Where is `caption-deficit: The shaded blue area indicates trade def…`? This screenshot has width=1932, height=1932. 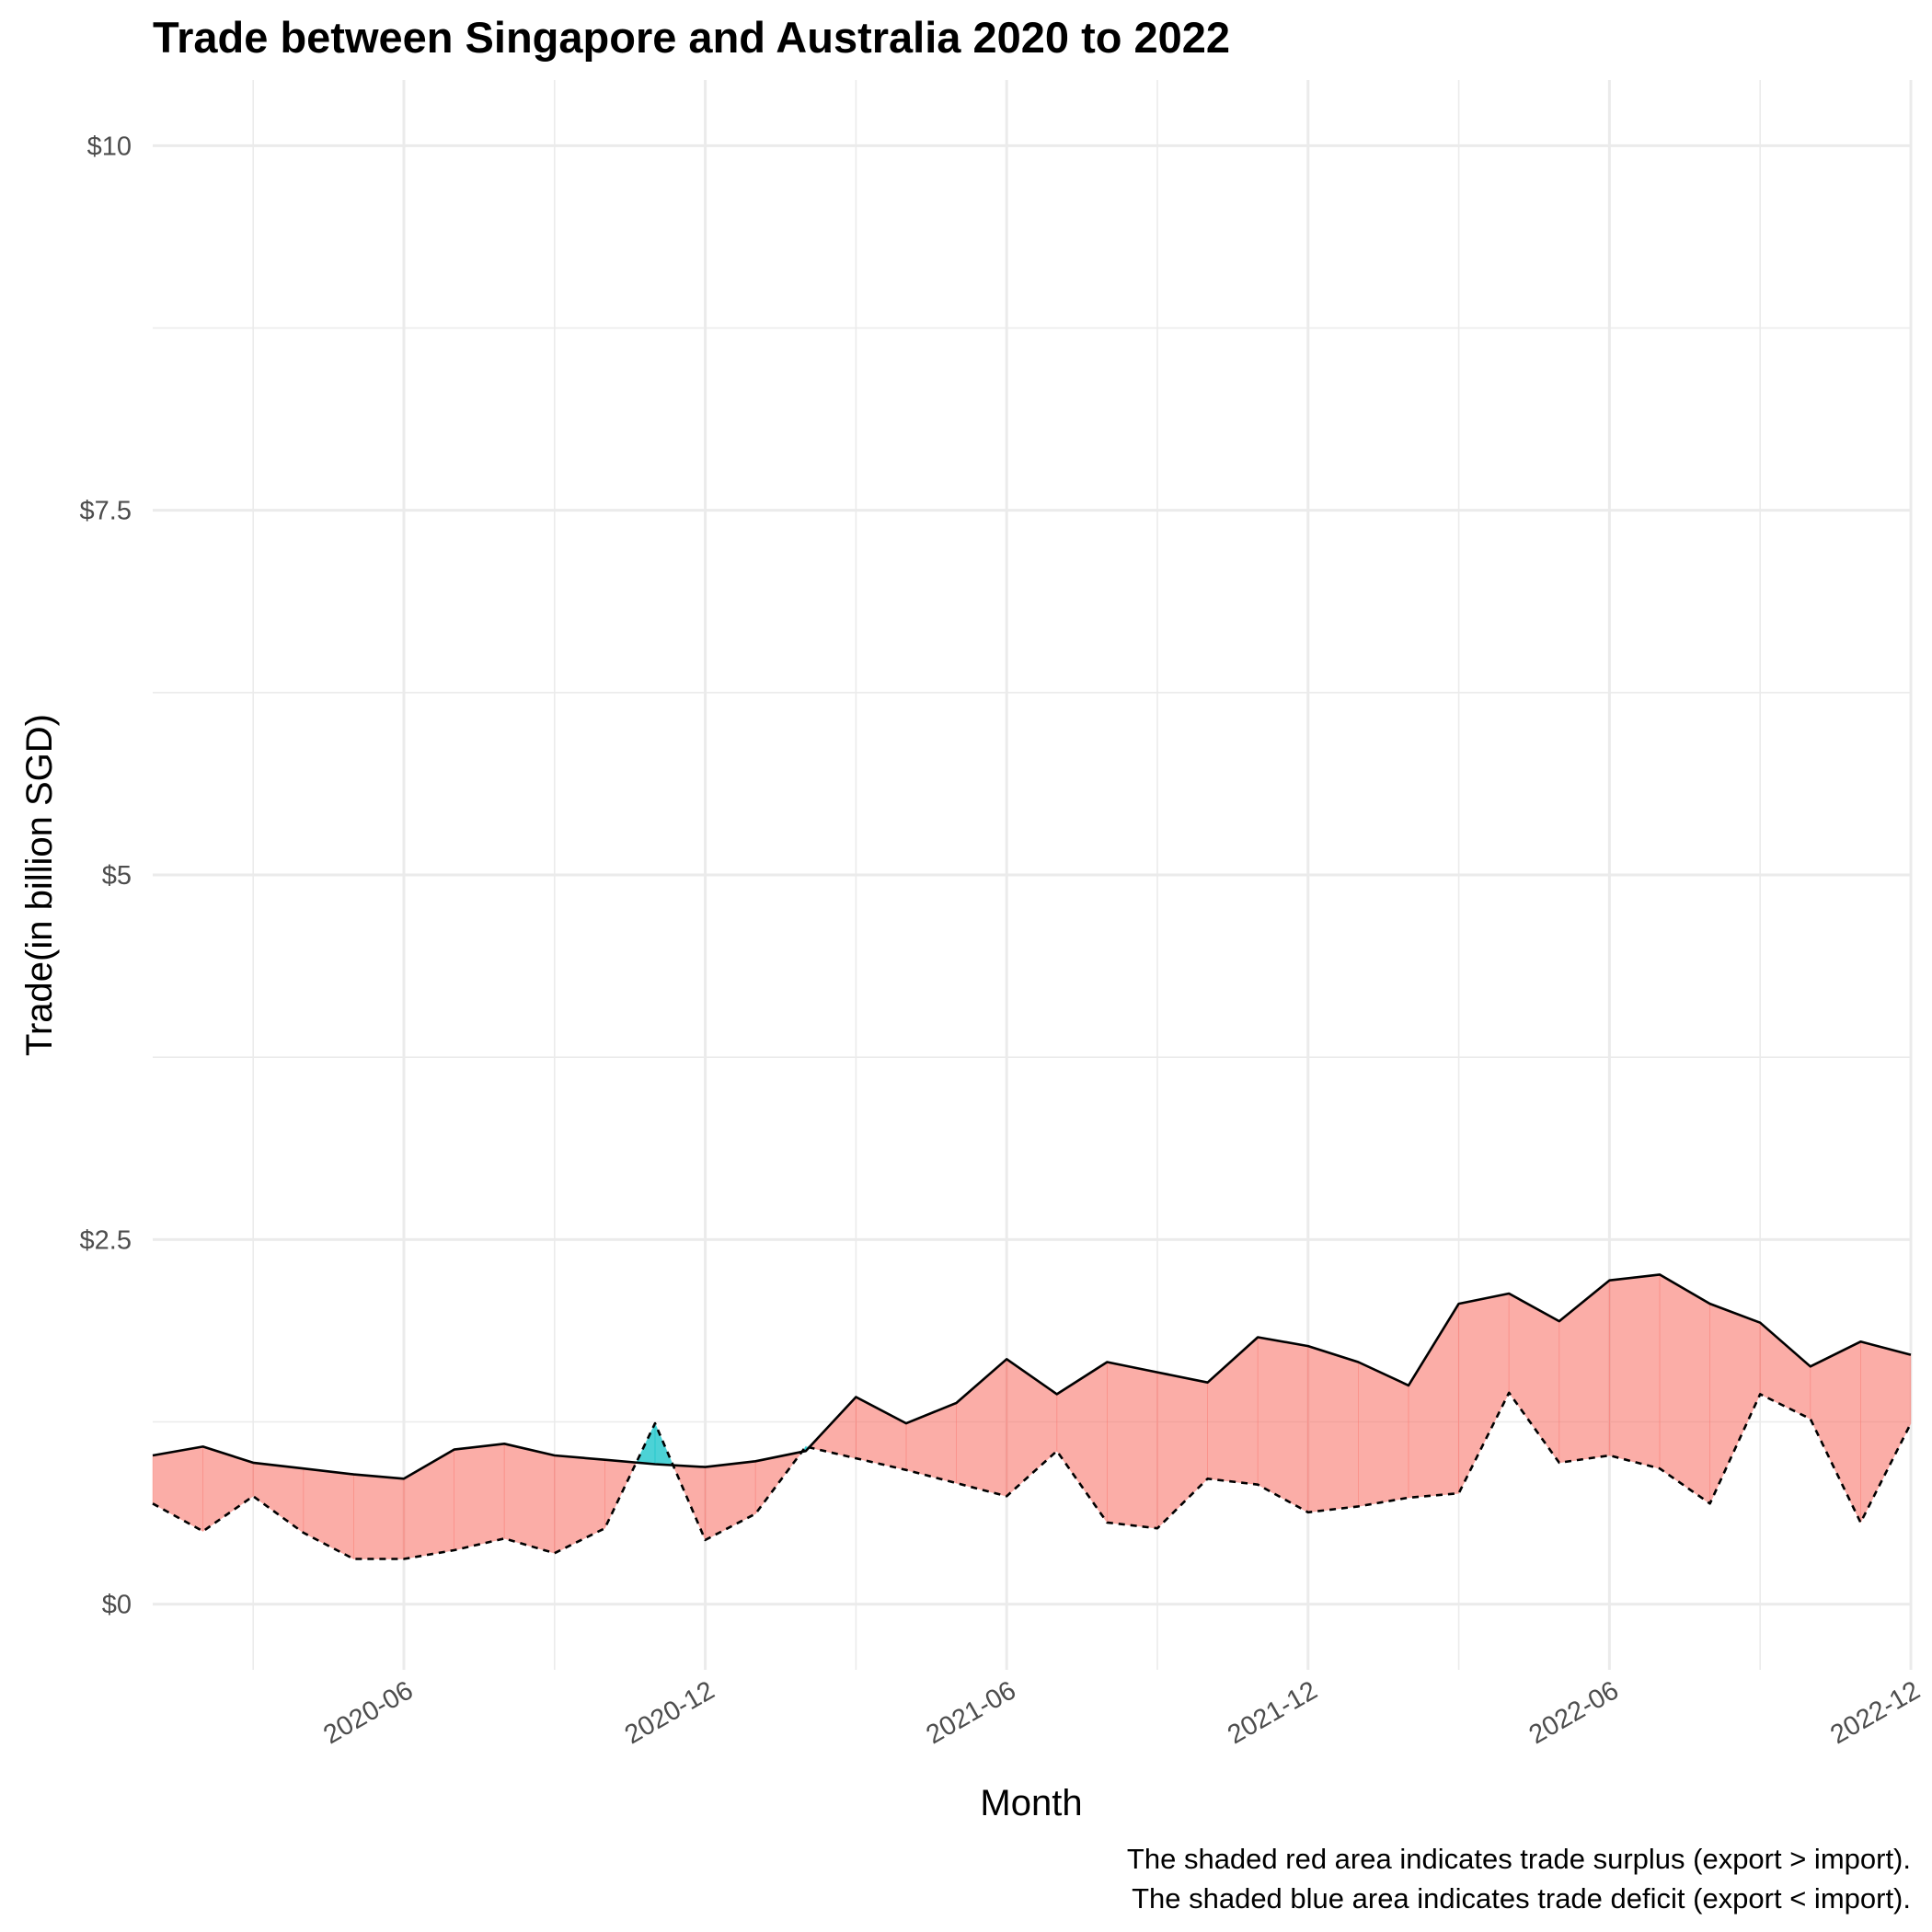
caption-deficit: The shaded blue area indicates trade def… is located at coordinates (1521, 1898).